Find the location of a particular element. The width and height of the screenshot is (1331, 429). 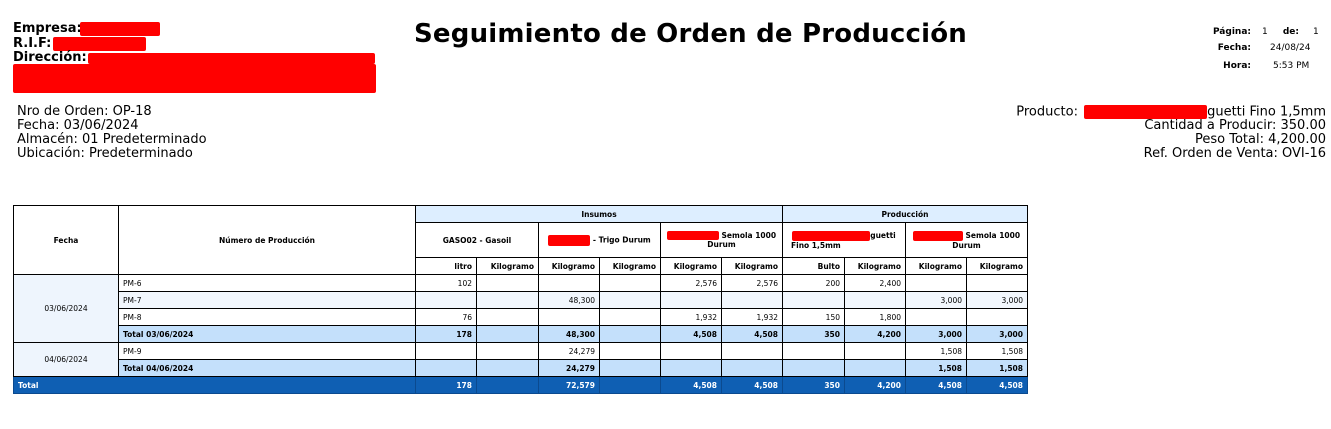

group-date: 04/06/2024 is located at coordinates (66, 359).